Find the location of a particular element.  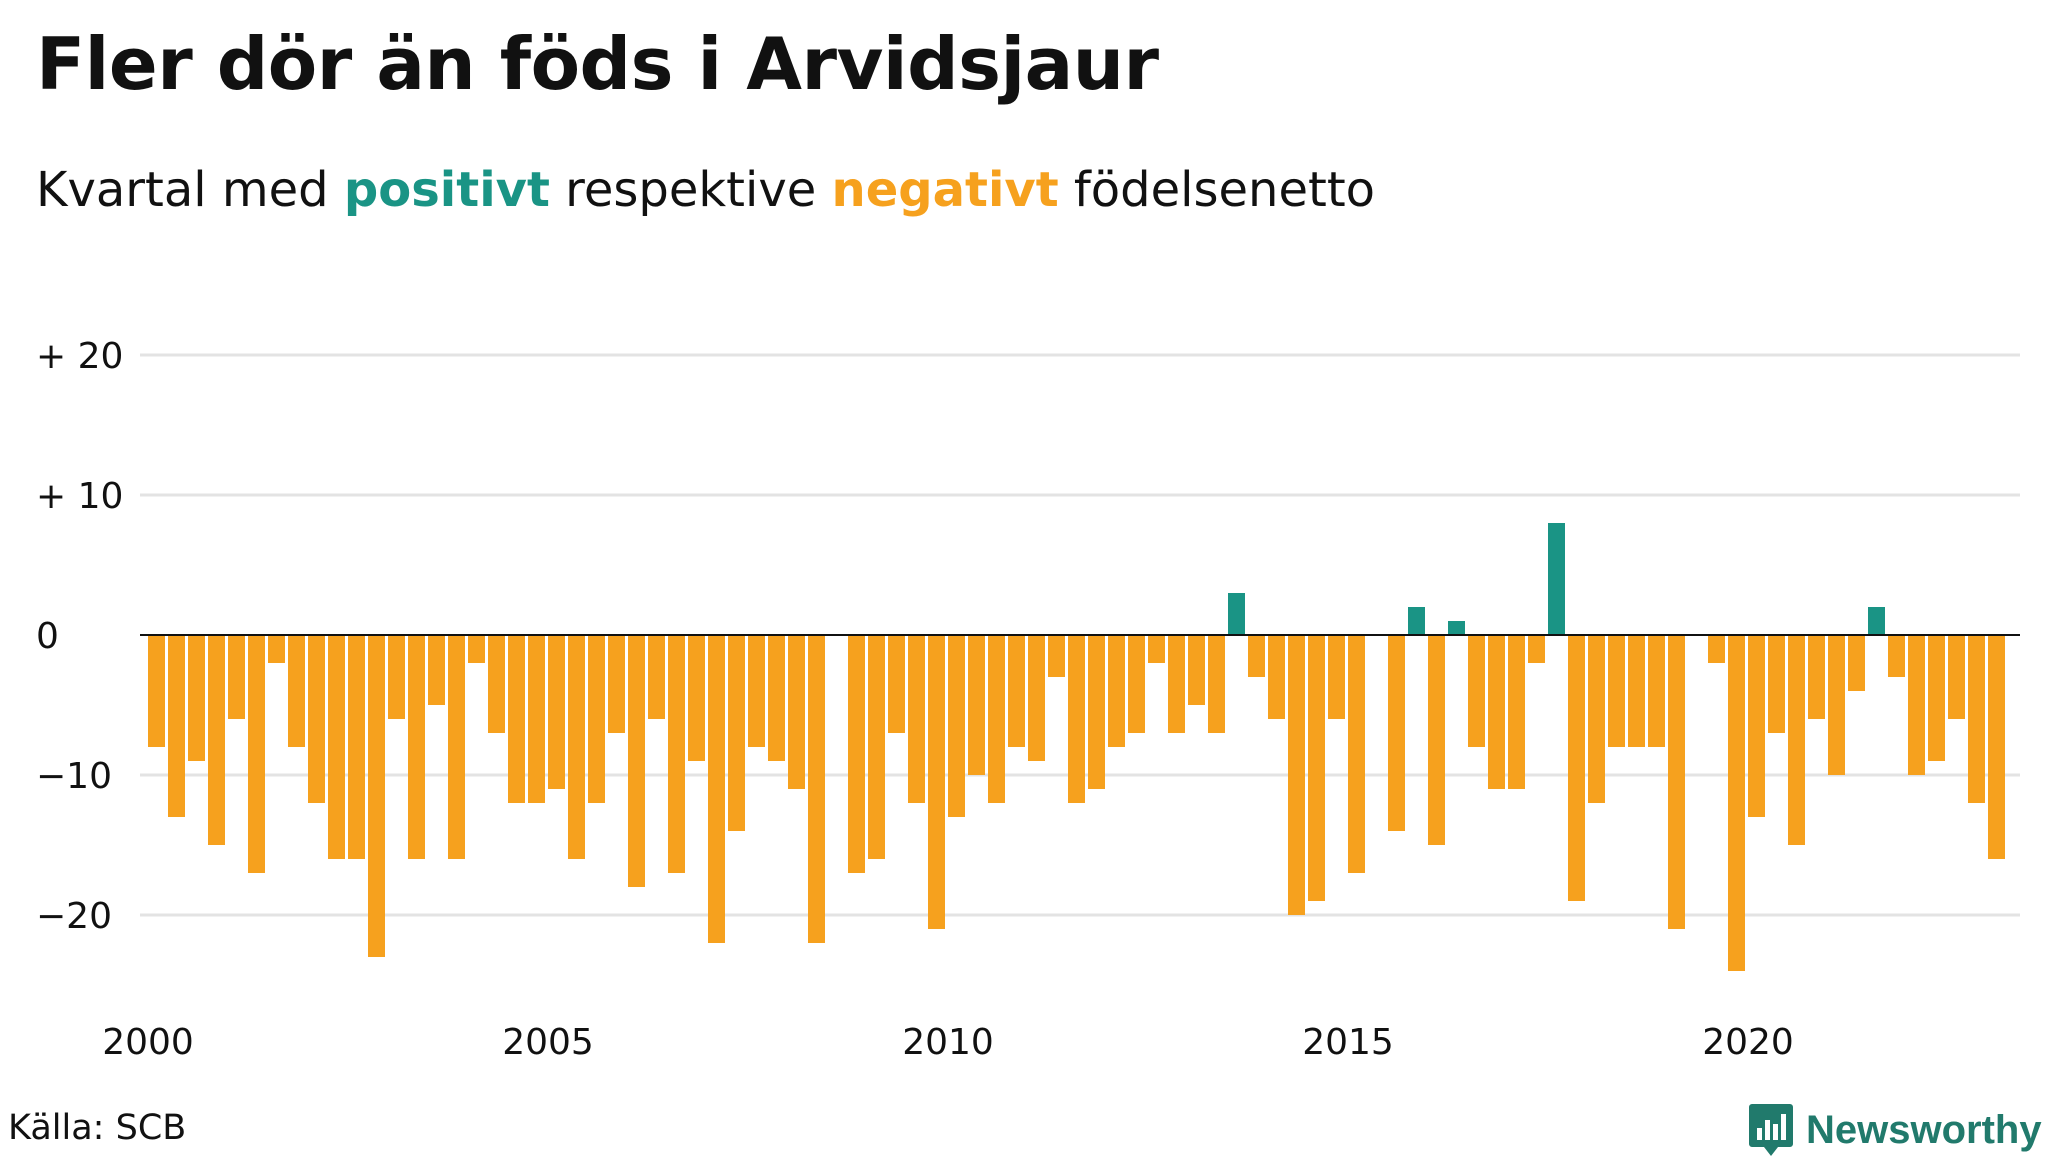

y-tick-label: + 20 is located at coordinates (79, 356).